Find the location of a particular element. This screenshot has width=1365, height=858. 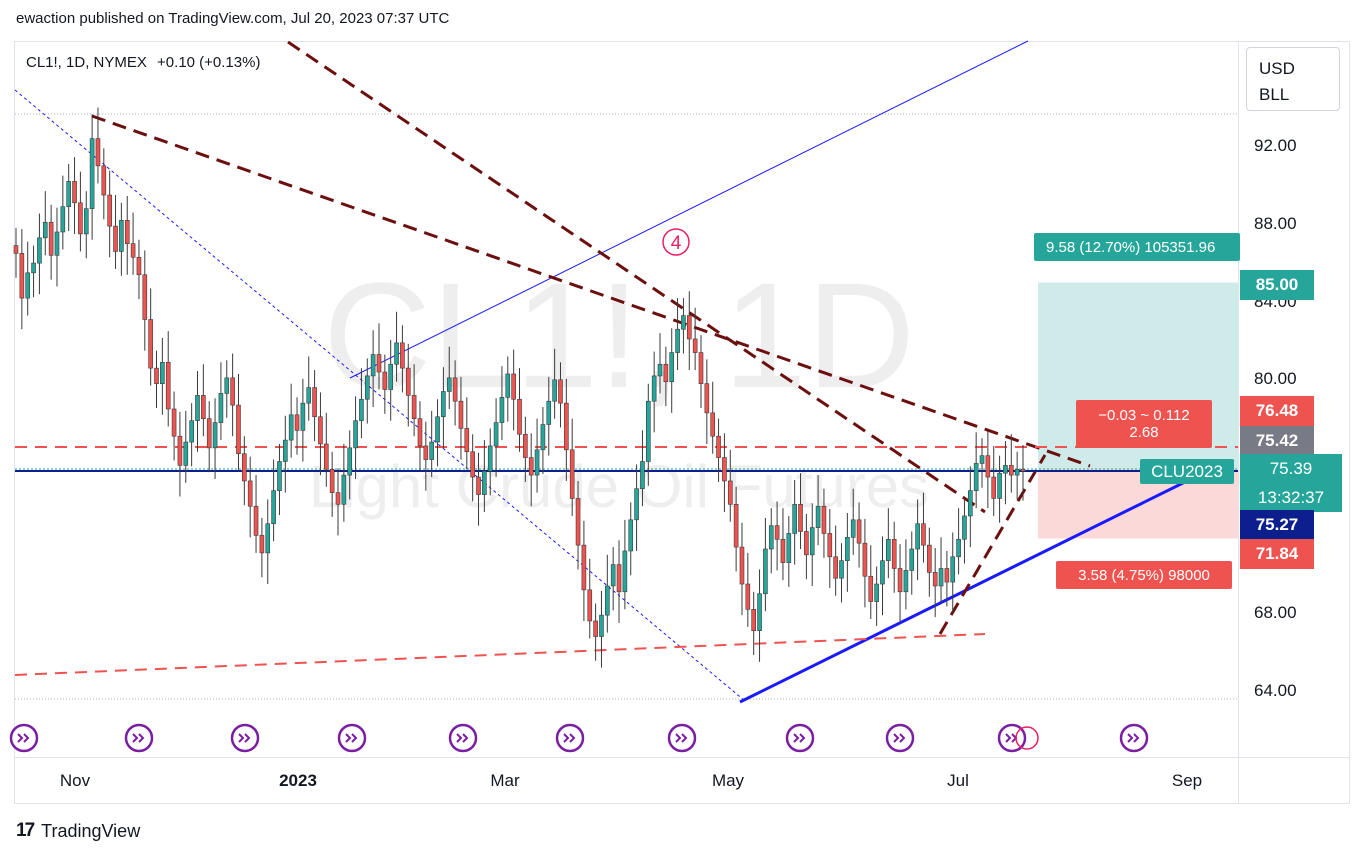

risk-reward-label: −0.03 ~ 0.112 2.68 is located at coordinates (1144, 424).